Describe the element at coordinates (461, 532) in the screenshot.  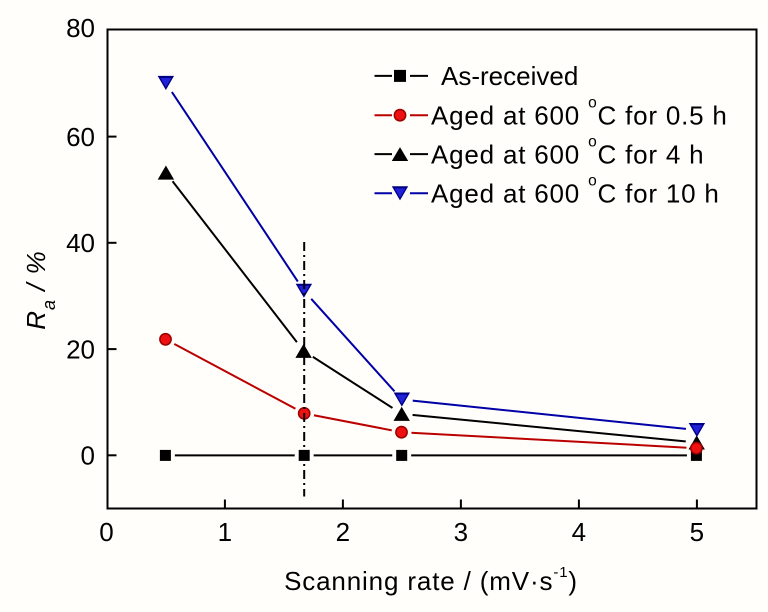
I see `svg-text: 3` at that location.